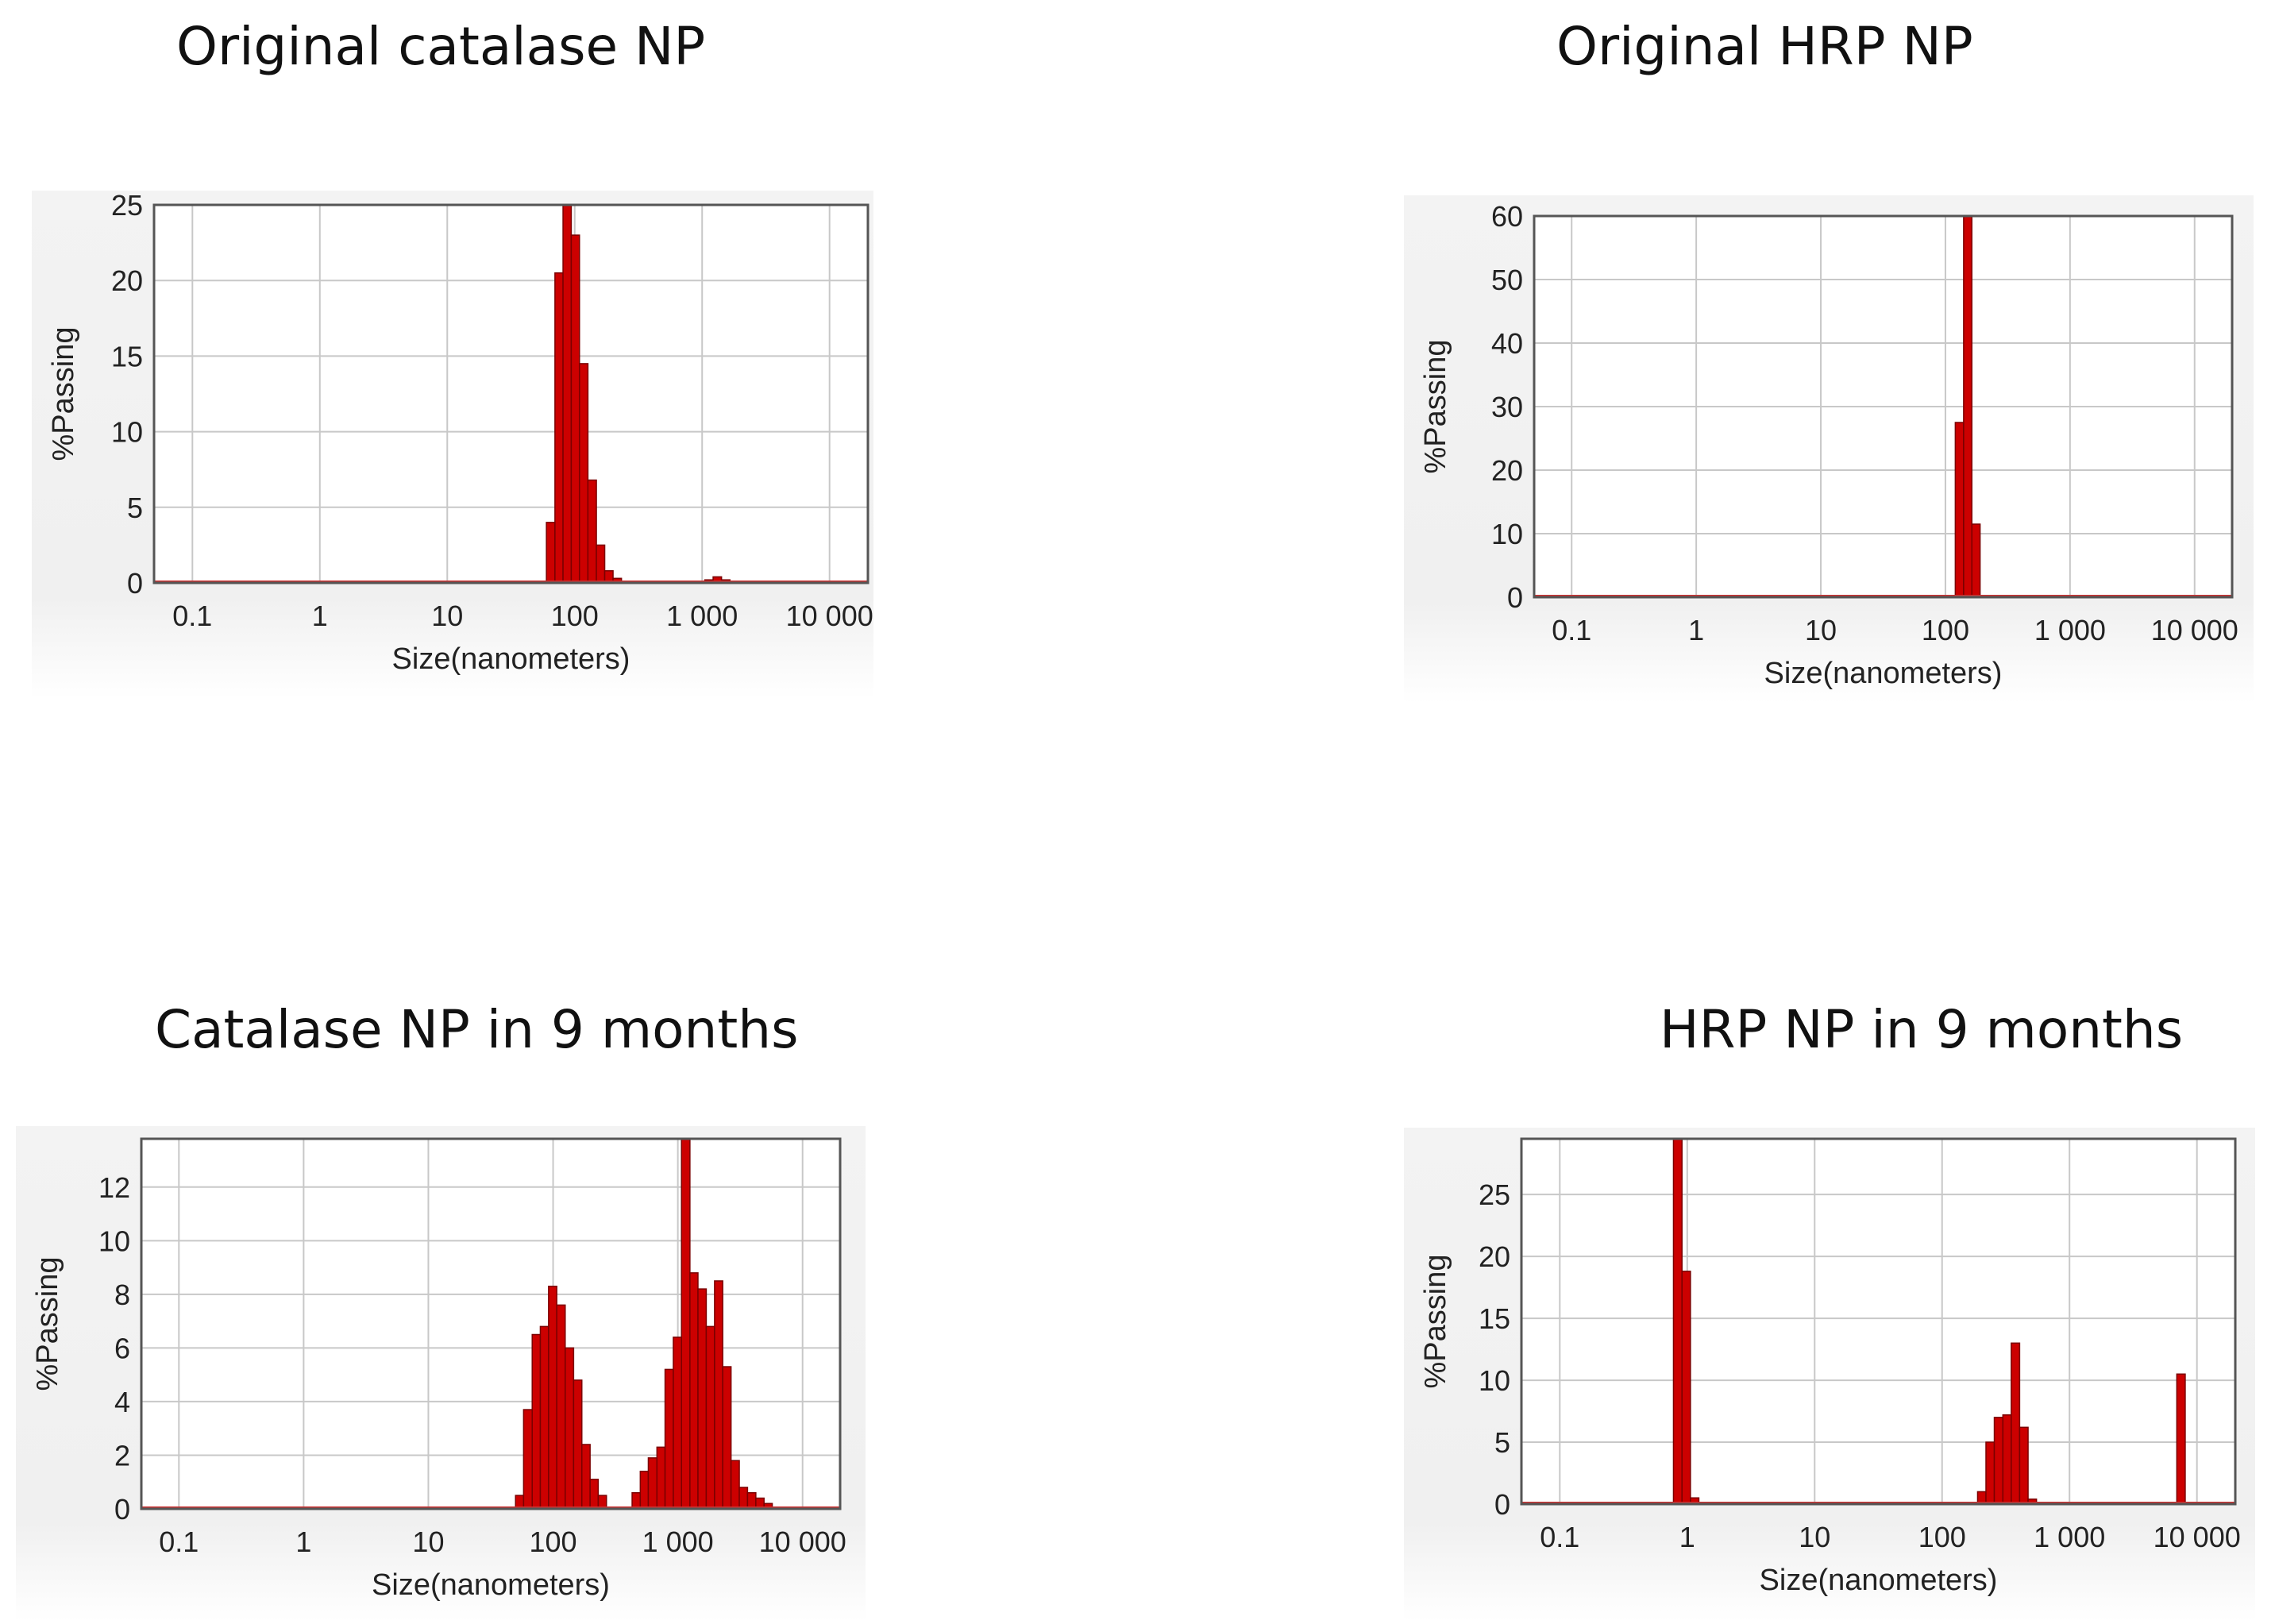  Describe the element at coordinates (477, 1029) in the screenshot. I see `chart-3-title: Catalase NP in 9 months` at that location.